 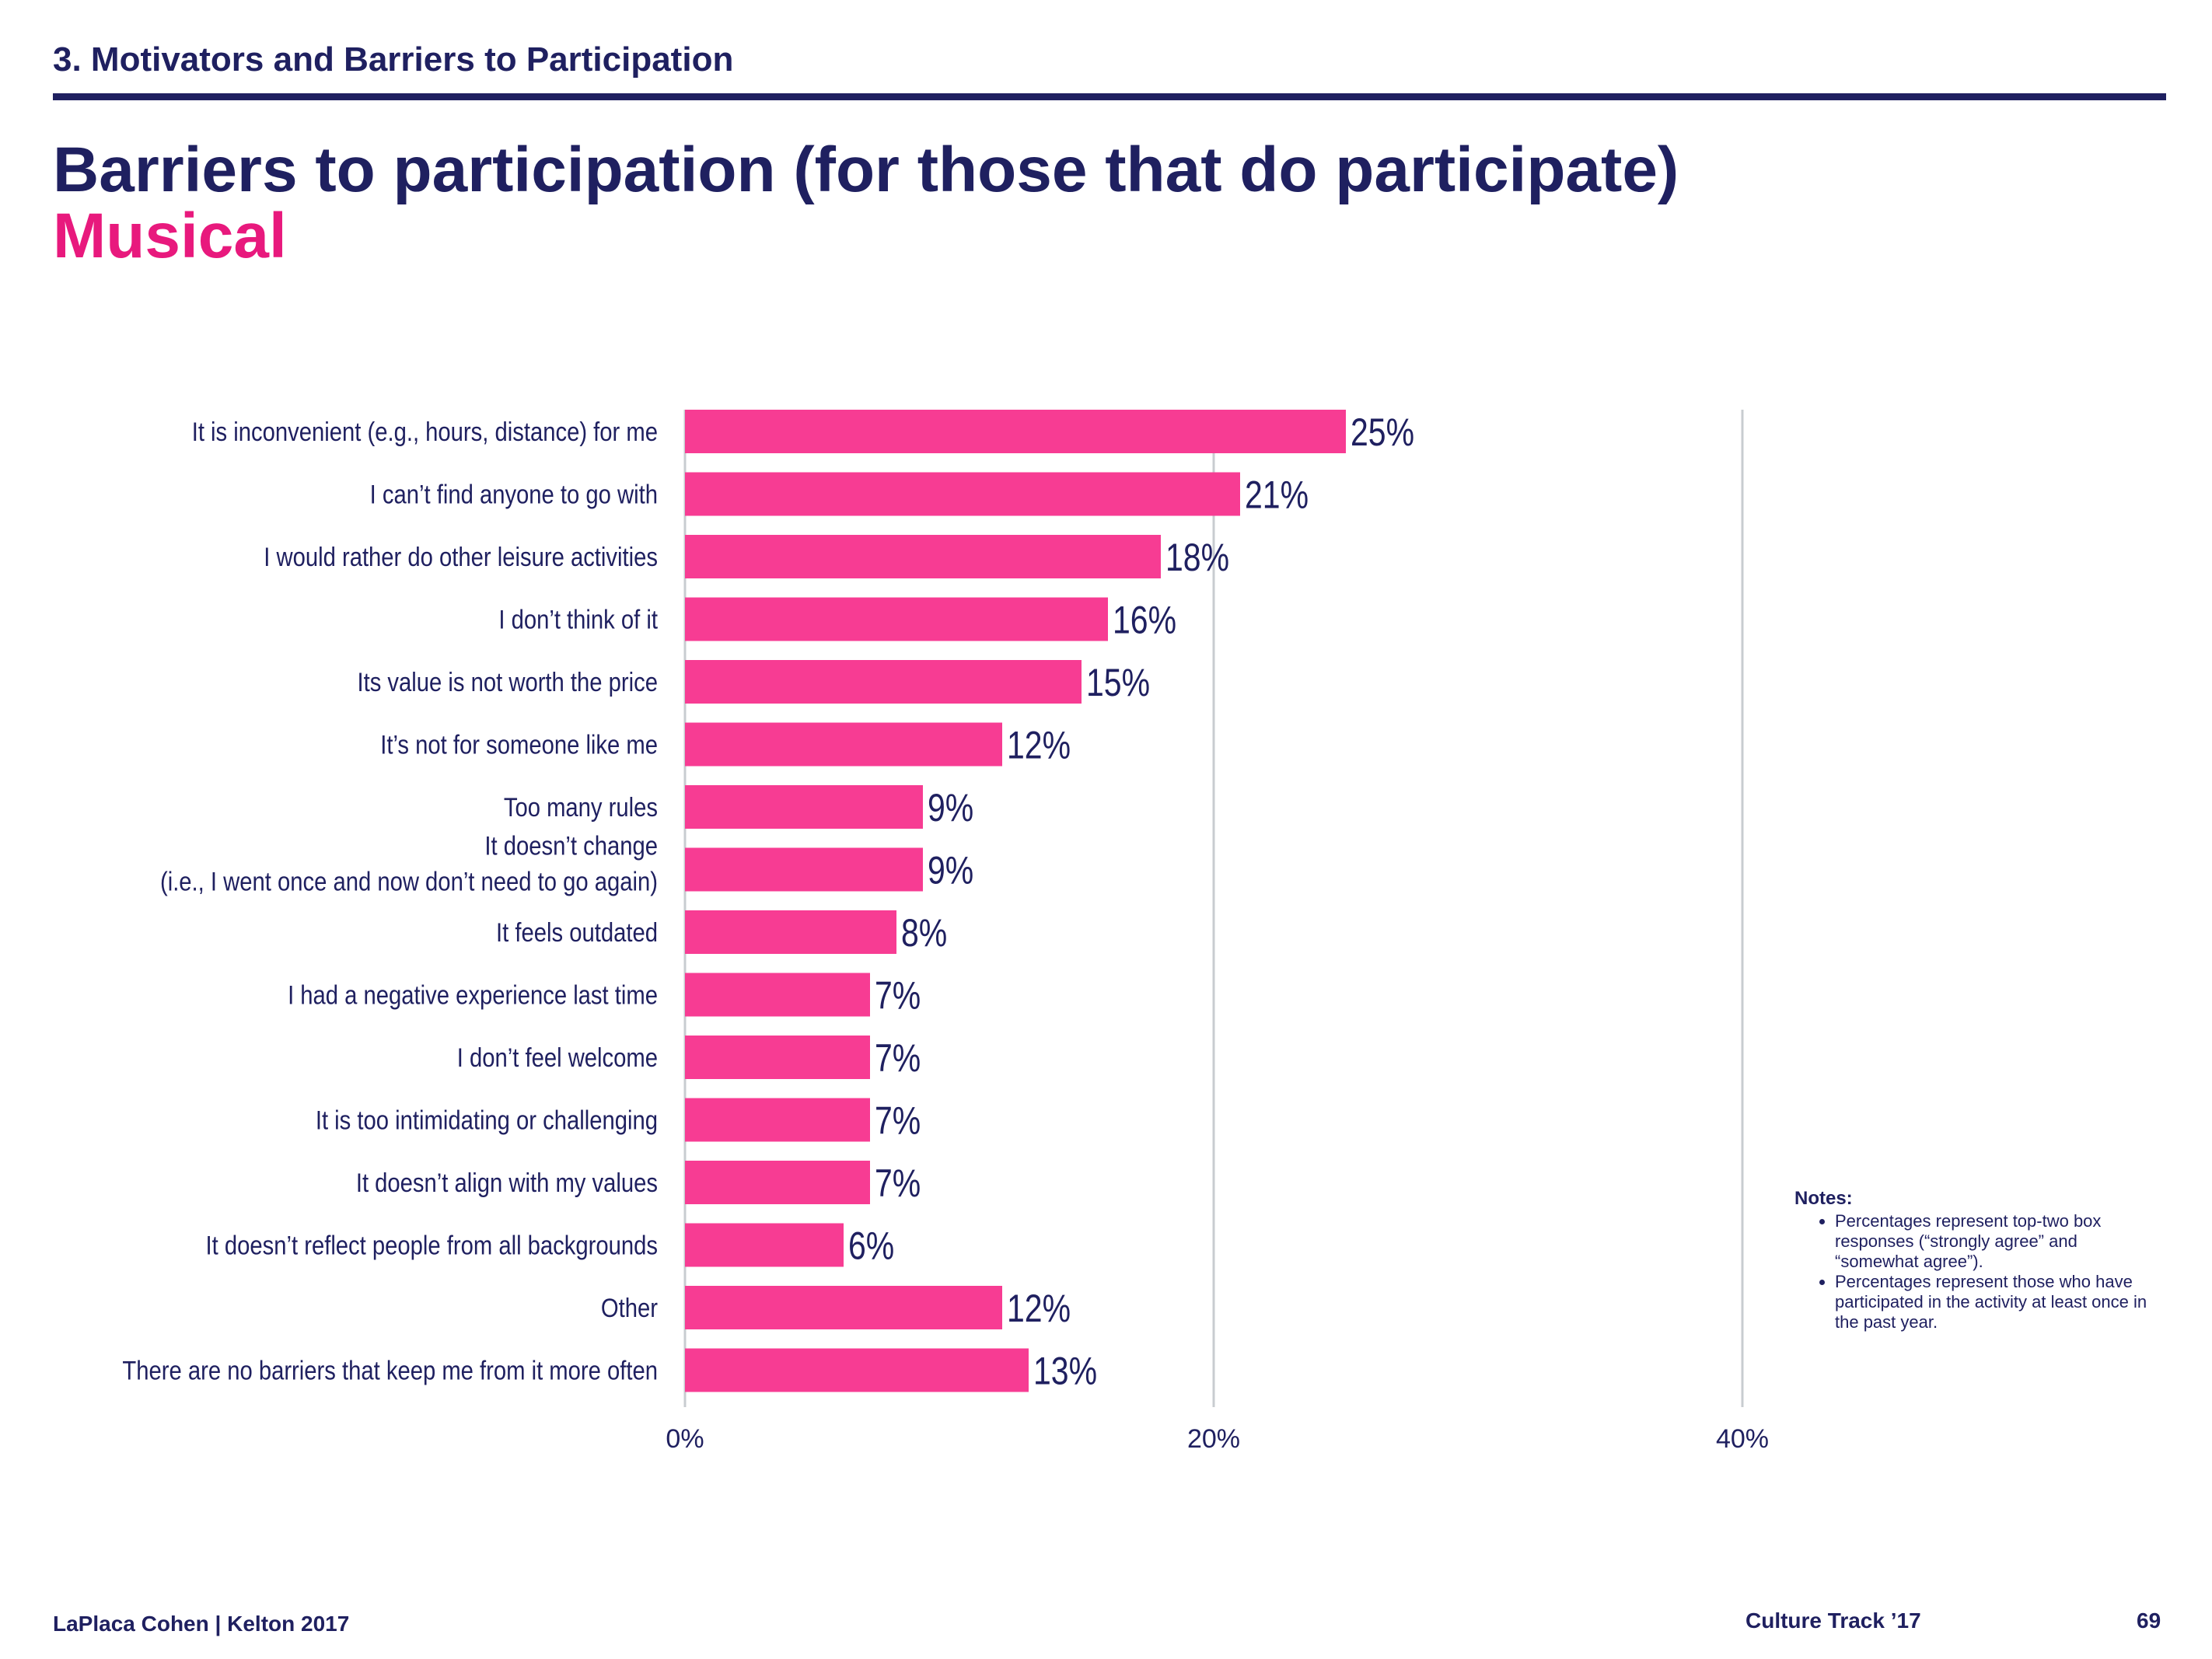 What do you see at coordinates (871, 1246) in the screenshot?
I see `data-label: 6%` at bounding box center [871, 1246].